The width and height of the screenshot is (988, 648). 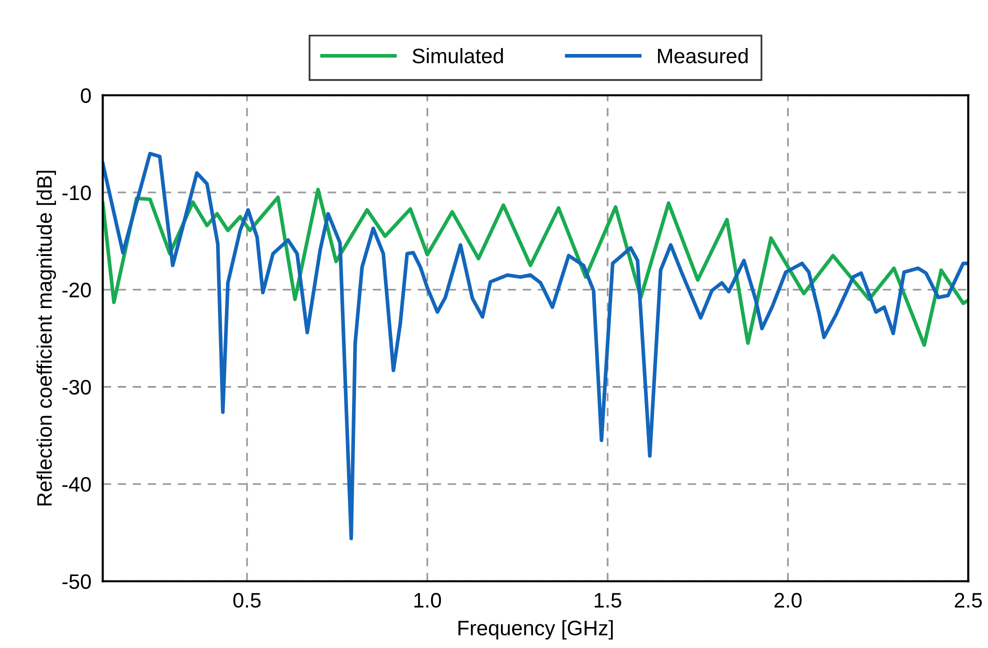 I want to click on x-tick-label: 2.0, so click(x=788, y=600).